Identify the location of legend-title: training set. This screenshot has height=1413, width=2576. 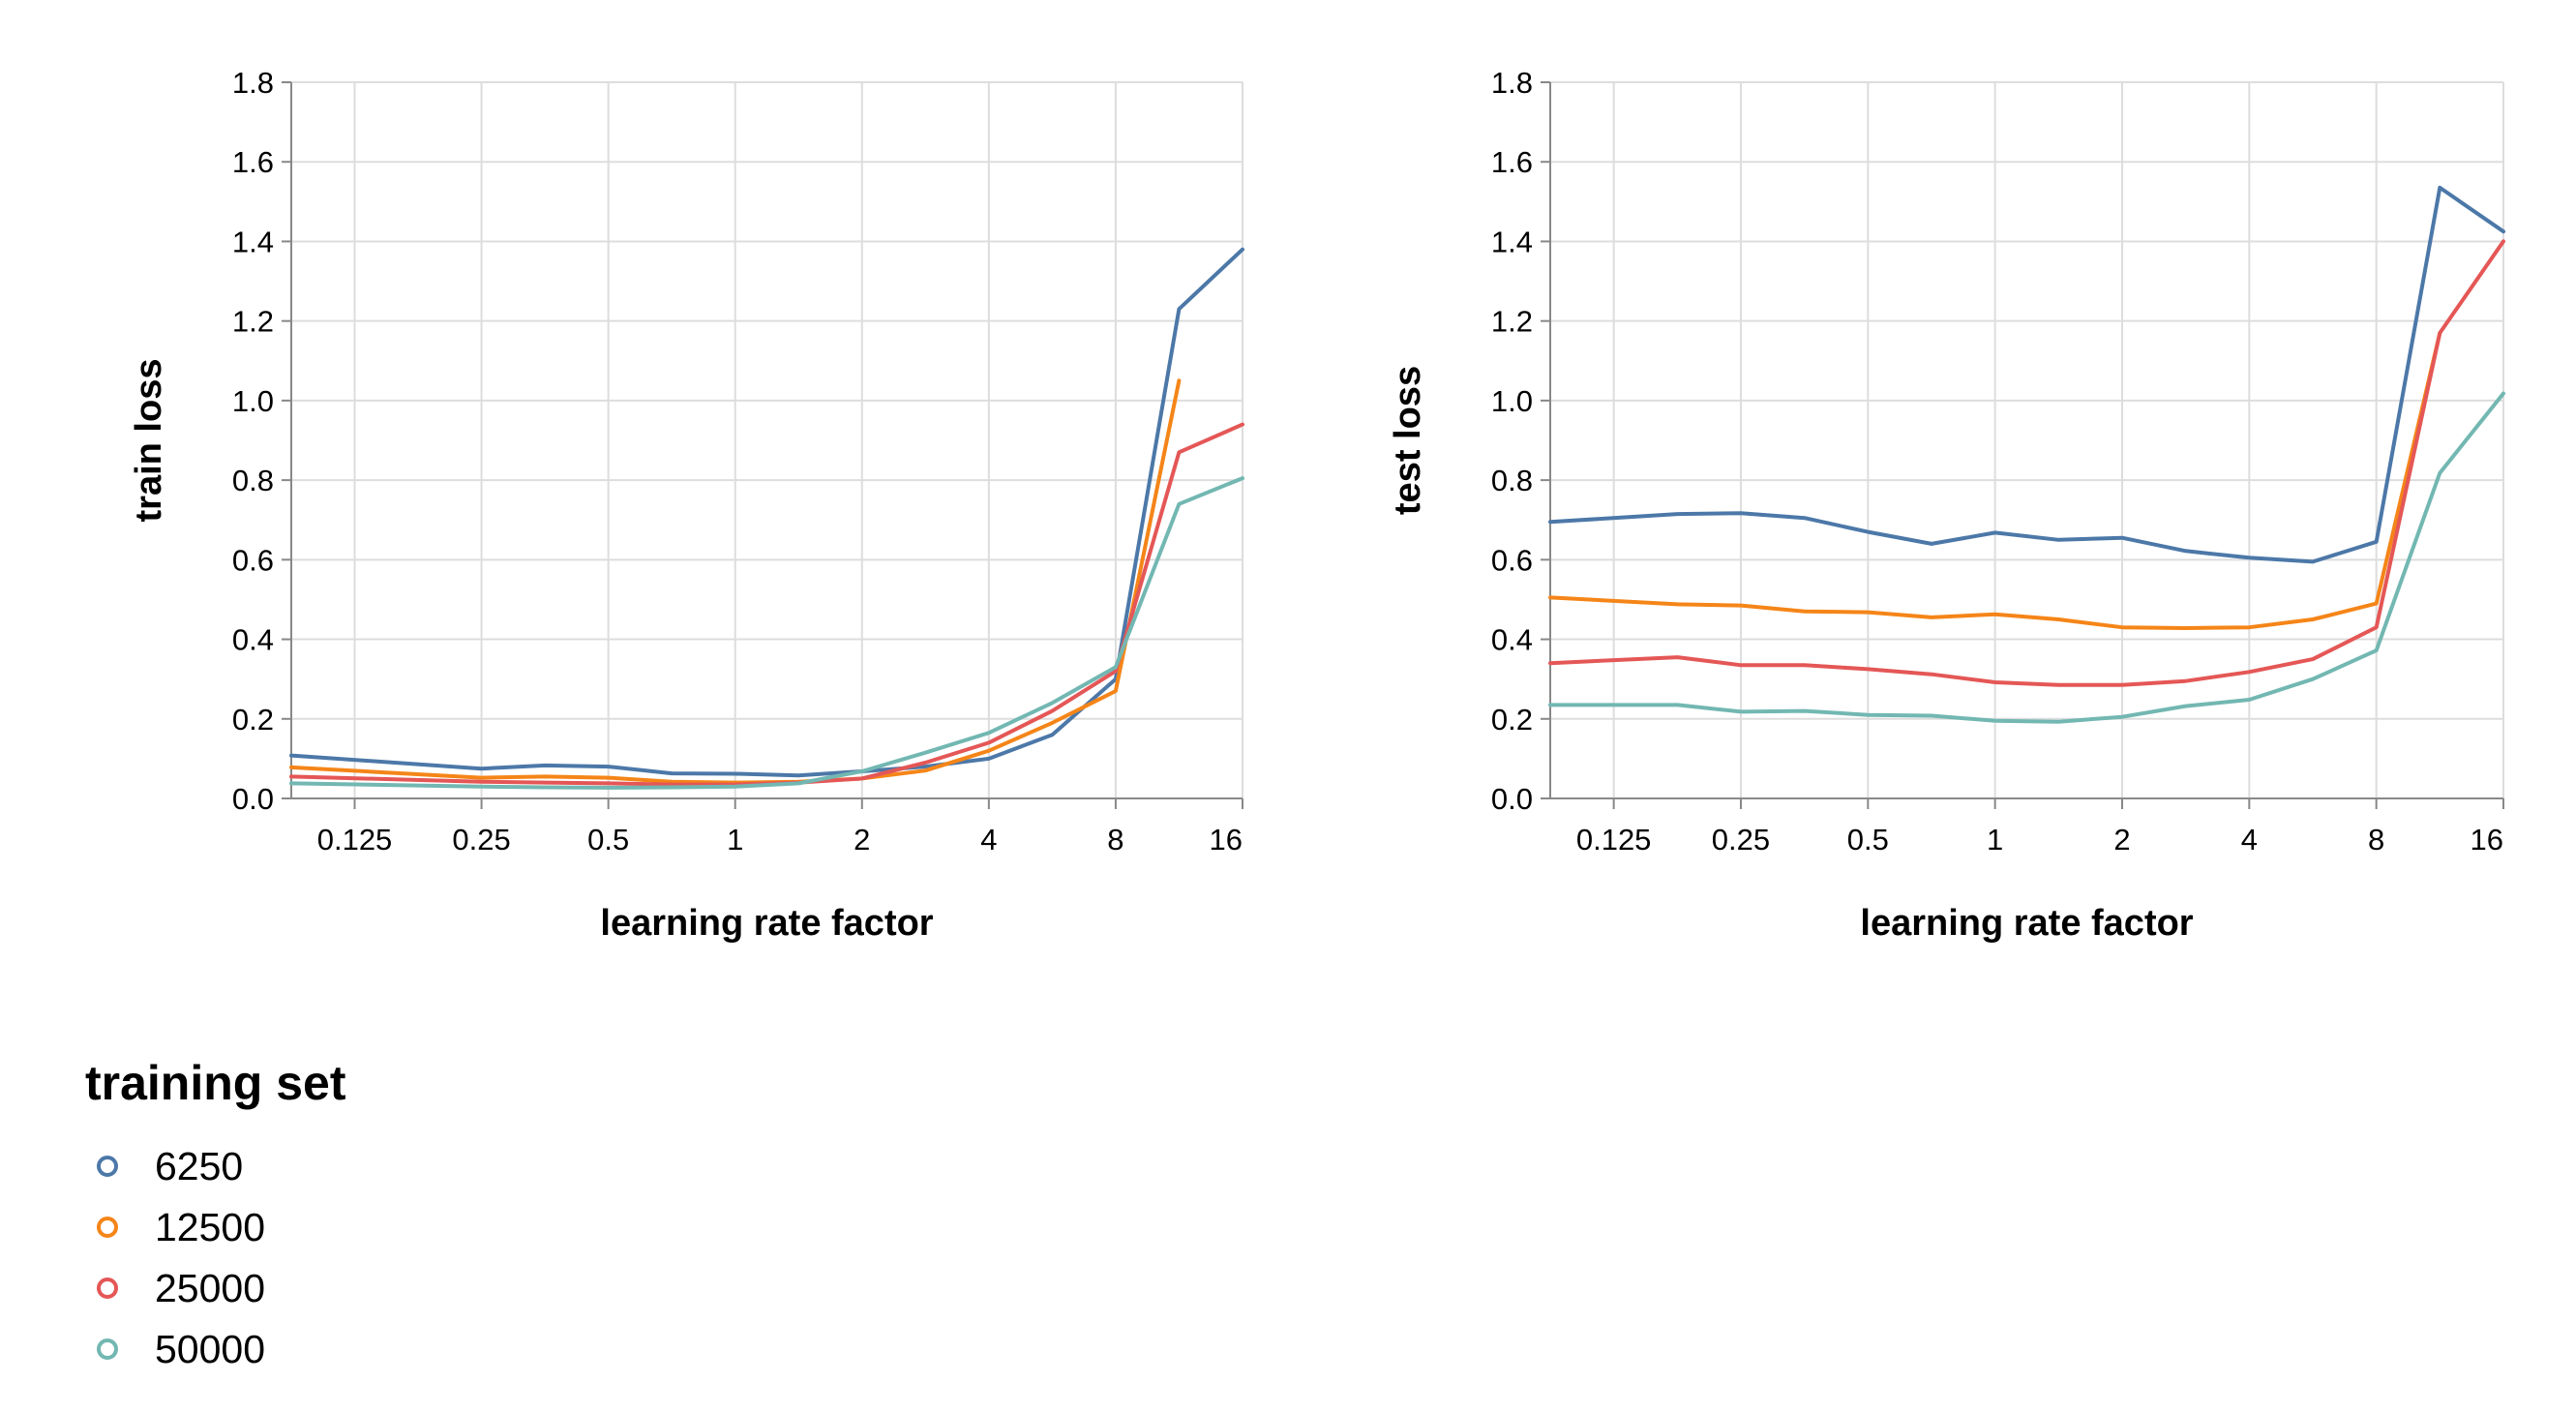
(215, 1083).